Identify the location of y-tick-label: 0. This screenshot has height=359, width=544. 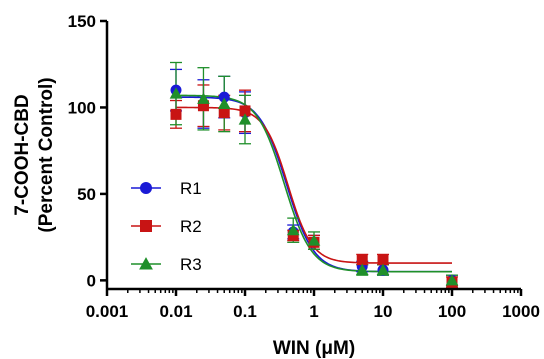
(91, 280).